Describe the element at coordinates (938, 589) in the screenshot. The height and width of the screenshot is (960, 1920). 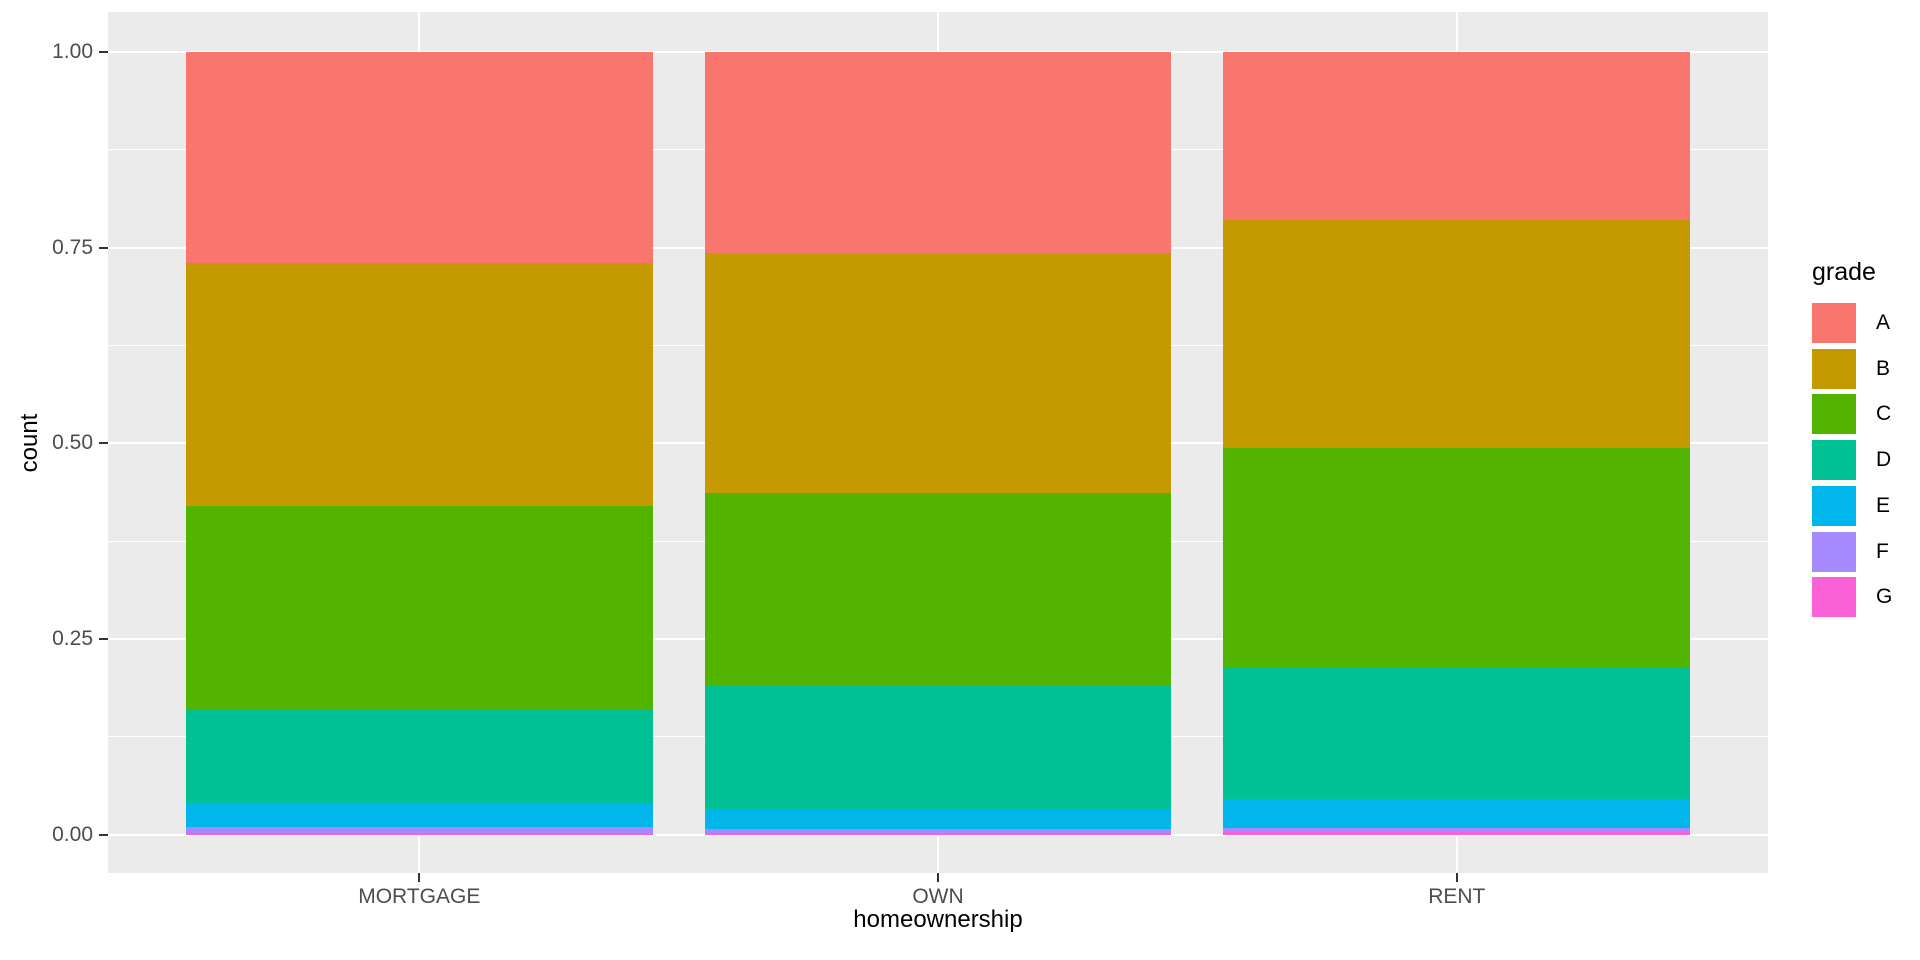
I see `bar-segment-own-grade-c` at that location.